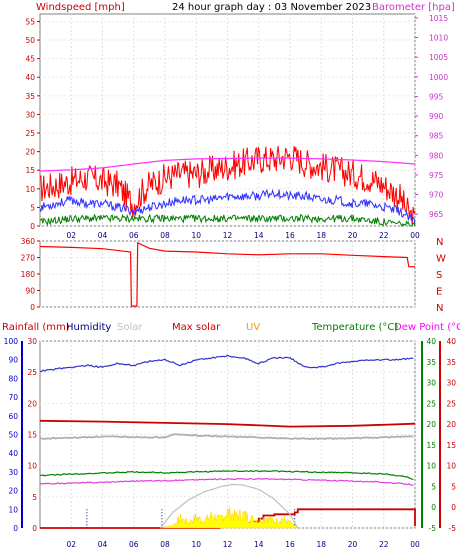  Describe the element at coordinates (431, 403) in the screenshot. I see `temp-tick-25: 25` at that location.